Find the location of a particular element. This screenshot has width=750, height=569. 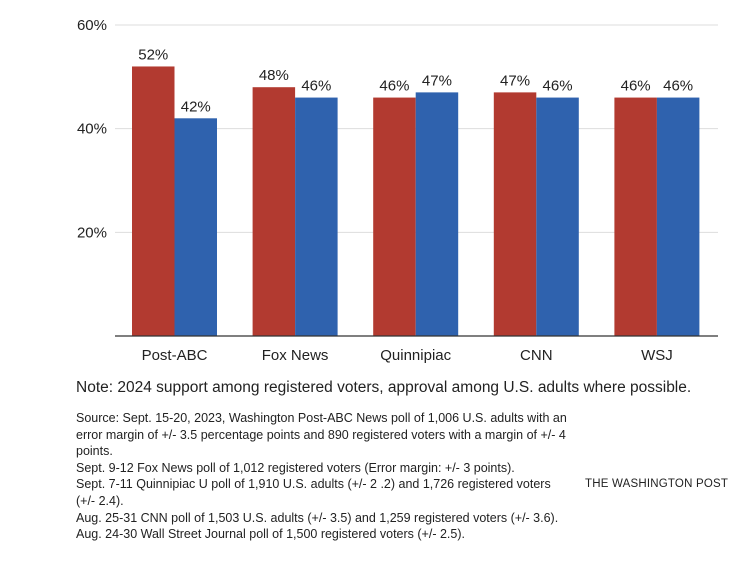

data-label: 48% is located at coordinates (274, 75).